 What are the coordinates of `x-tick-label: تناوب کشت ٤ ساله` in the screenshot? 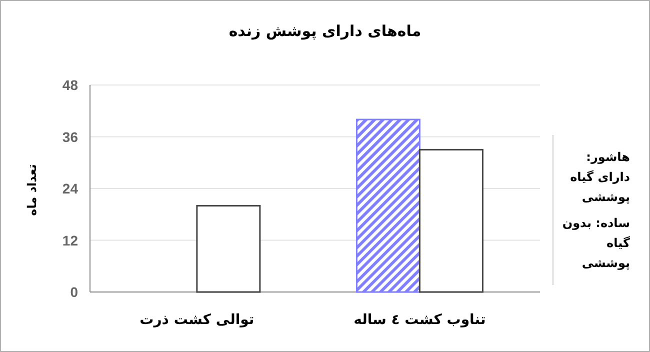 It's located at (420, 320).